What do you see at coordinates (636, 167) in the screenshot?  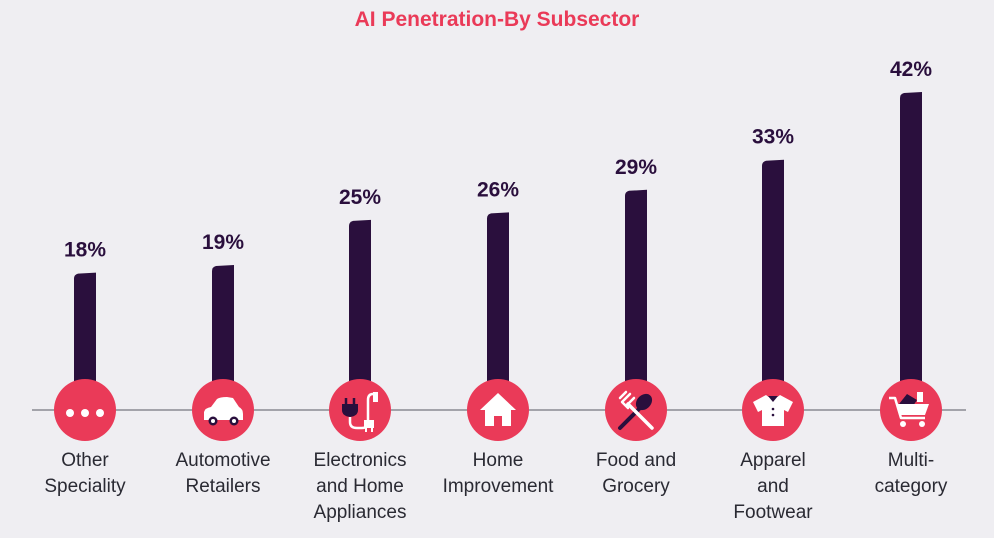 I see `value-label: 29%` at bounding box center [636, 167].